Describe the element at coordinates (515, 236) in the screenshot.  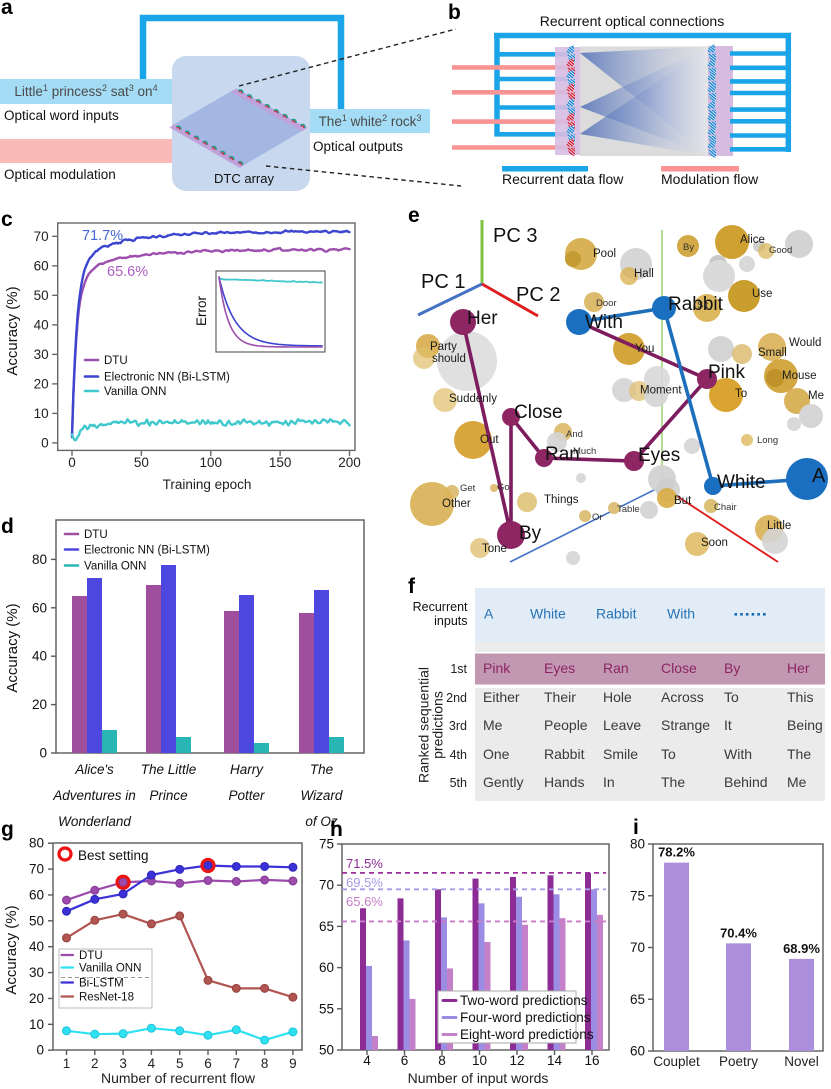
I see `svg-text: PC 3` at that location.